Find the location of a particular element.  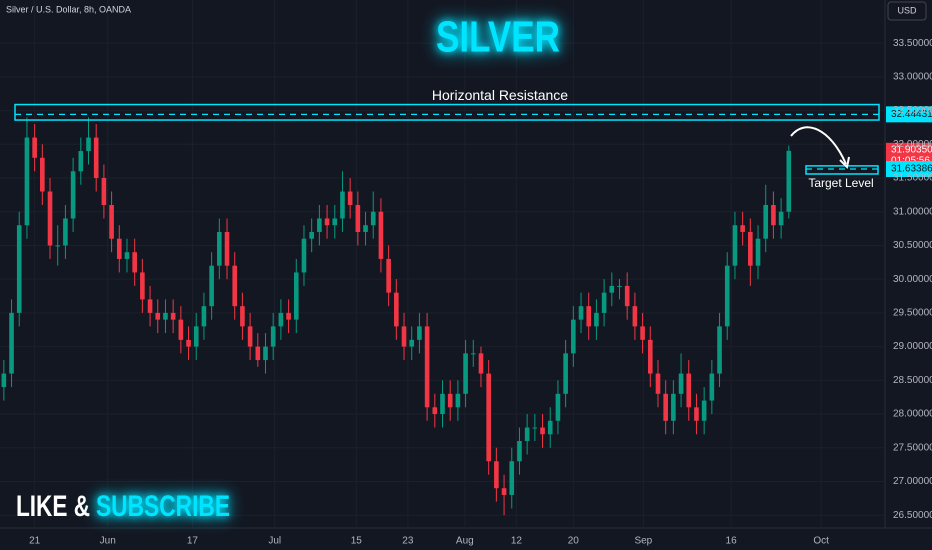

y-tick-label: 30.00000 is located at coordinates (912, 279).